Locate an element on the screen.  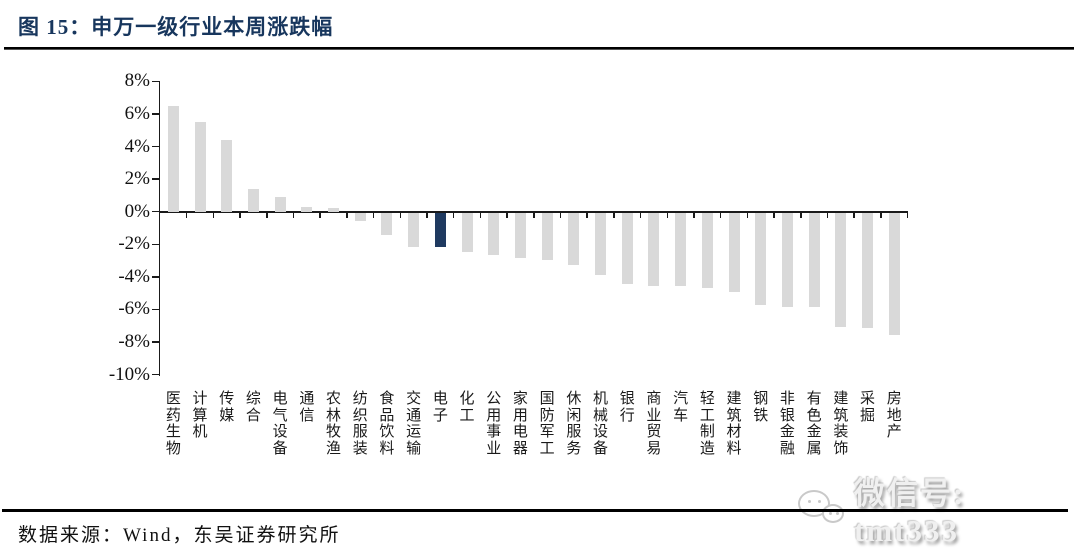
y-axis-tick-label: 2% is located at coordinates (137, 179).